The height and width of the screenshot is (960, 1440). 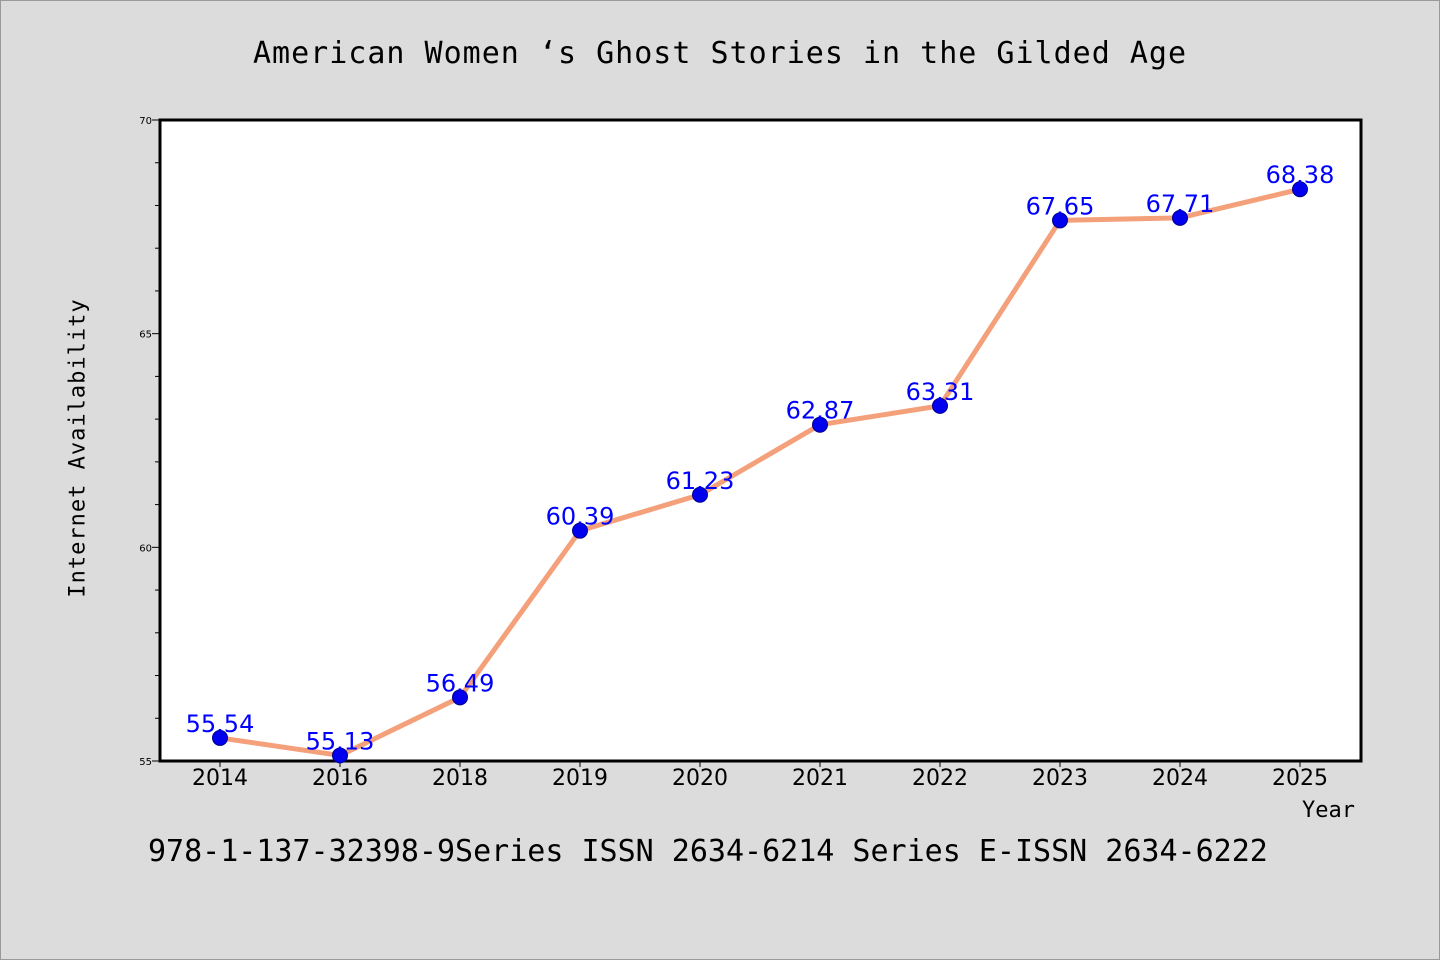 What do you see at coordinates (580, 778) in the screenshot?
I see `x-tick-label: 2019` at bounding box center [580, 778].